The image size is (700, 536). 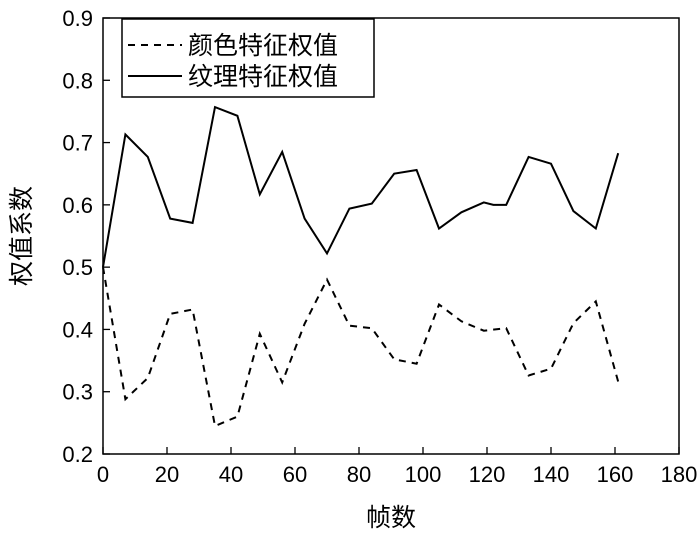 What do you see at coordinates (77, 329) in the screenshot?
I see `y-tick-label: 0.4` at bounding box center [77, 329].